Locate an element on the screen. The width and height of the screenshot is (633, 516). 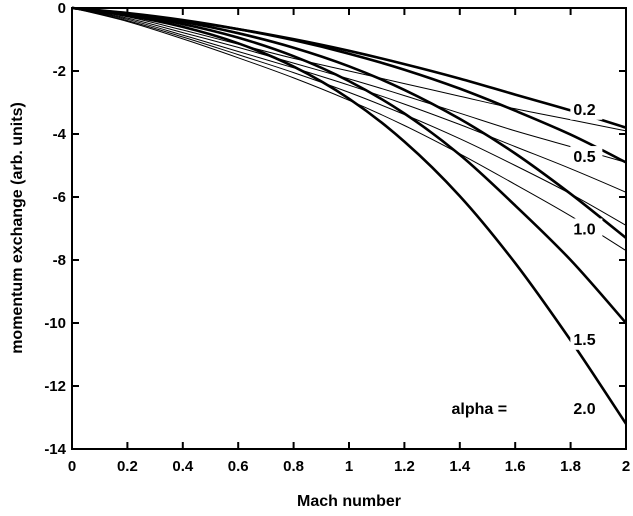
legend-prefix: alpha = is located at coordinates (479, 409).